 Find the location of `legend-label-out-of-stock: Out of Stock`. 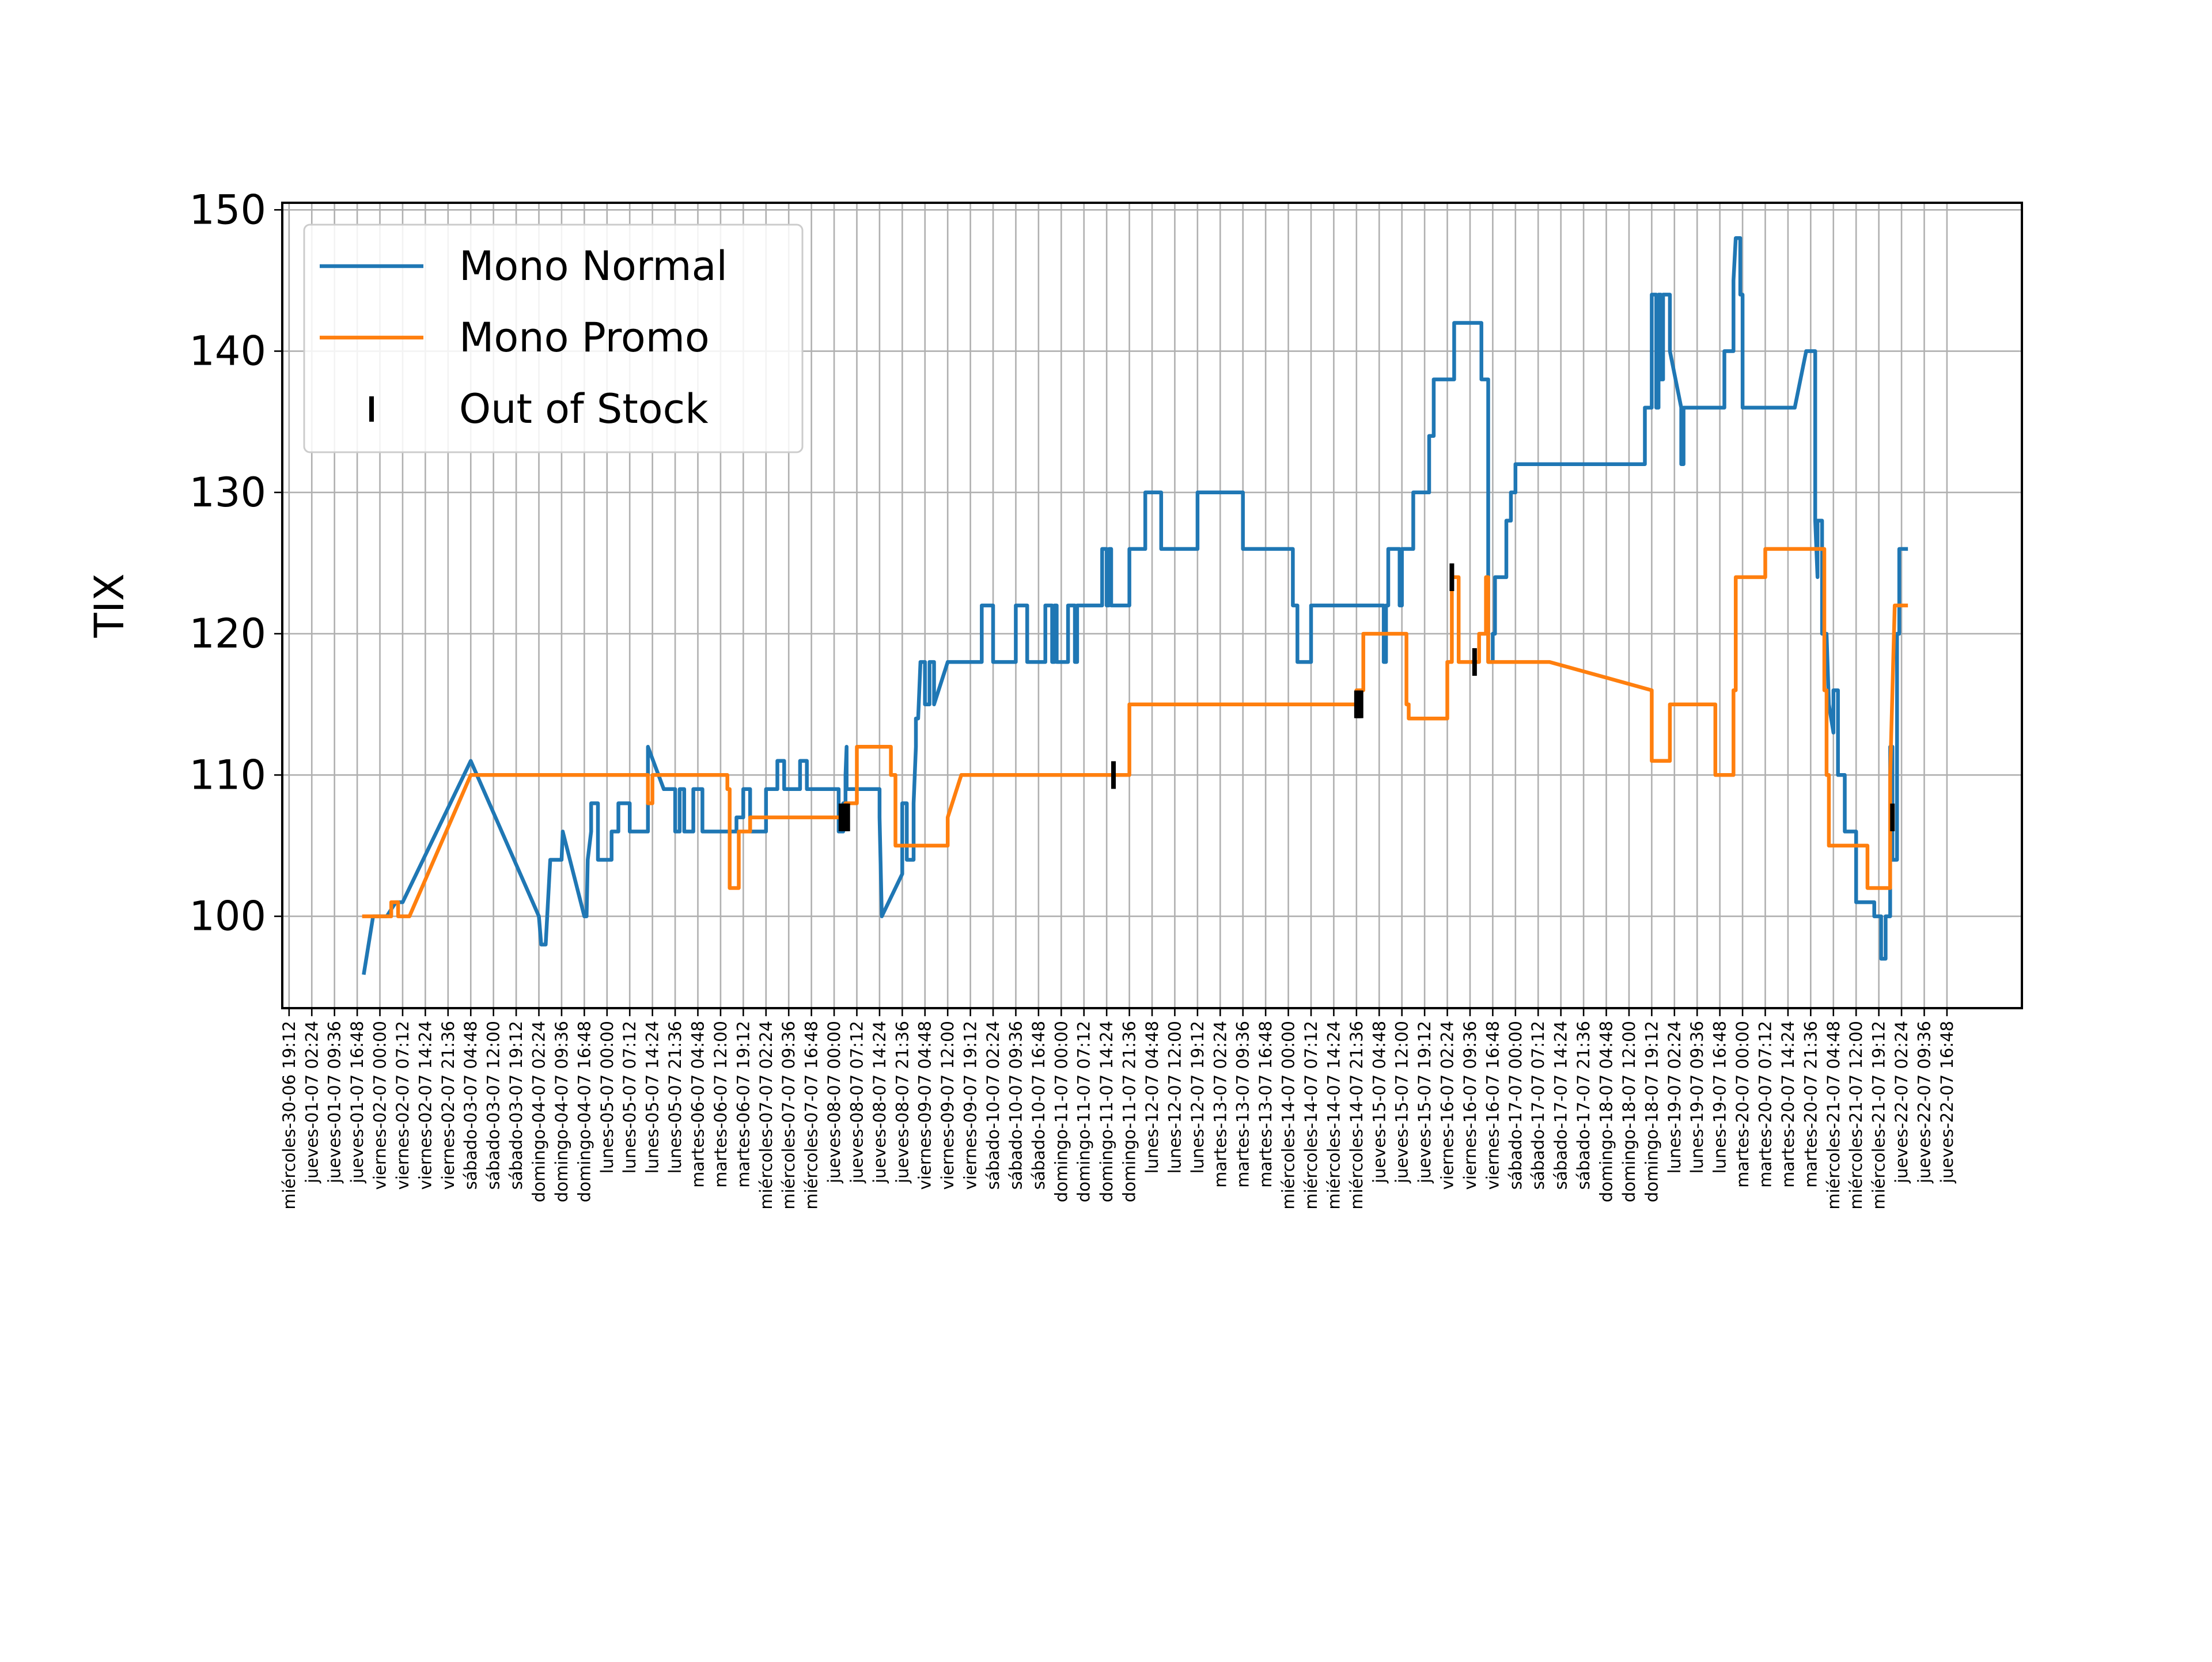

legend-label-out-of-stock: Out of Stock is located at coordinates (584, 409).